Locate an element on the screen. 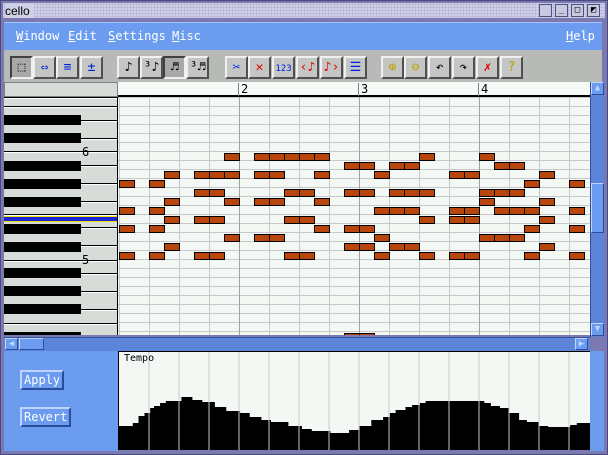  apply-button: Apply is located at coordinates (42, 380).